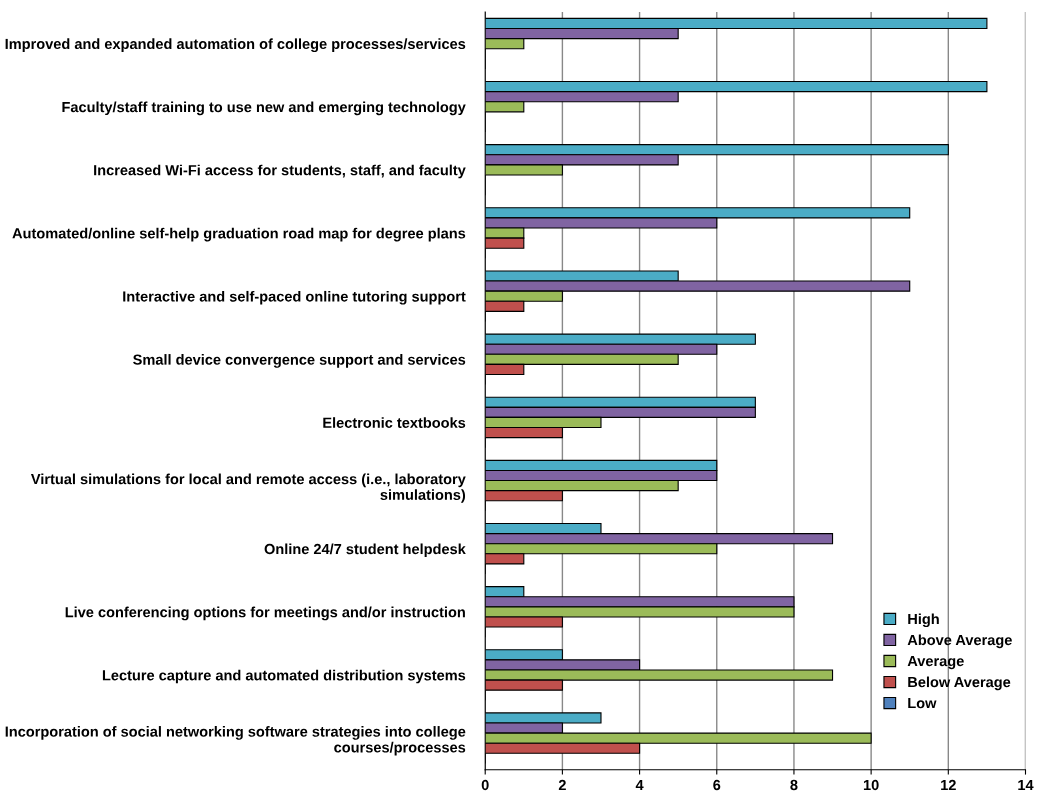  I want to click on x-tick-label: 6, so click(717, 785).